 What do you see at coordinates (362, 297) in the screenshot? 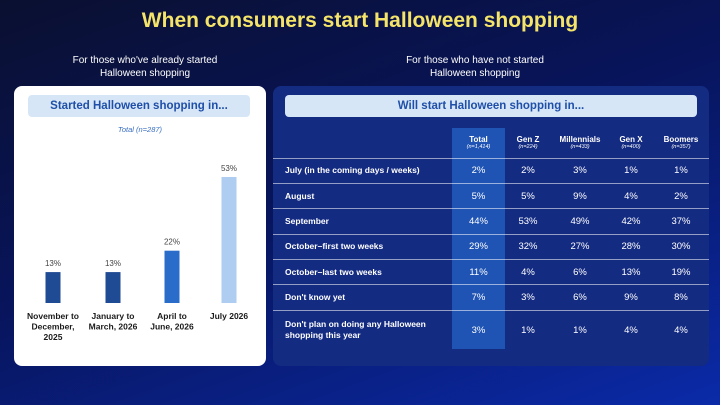
I see `row-label: Don't know yet` at bounding box center [362, 297].